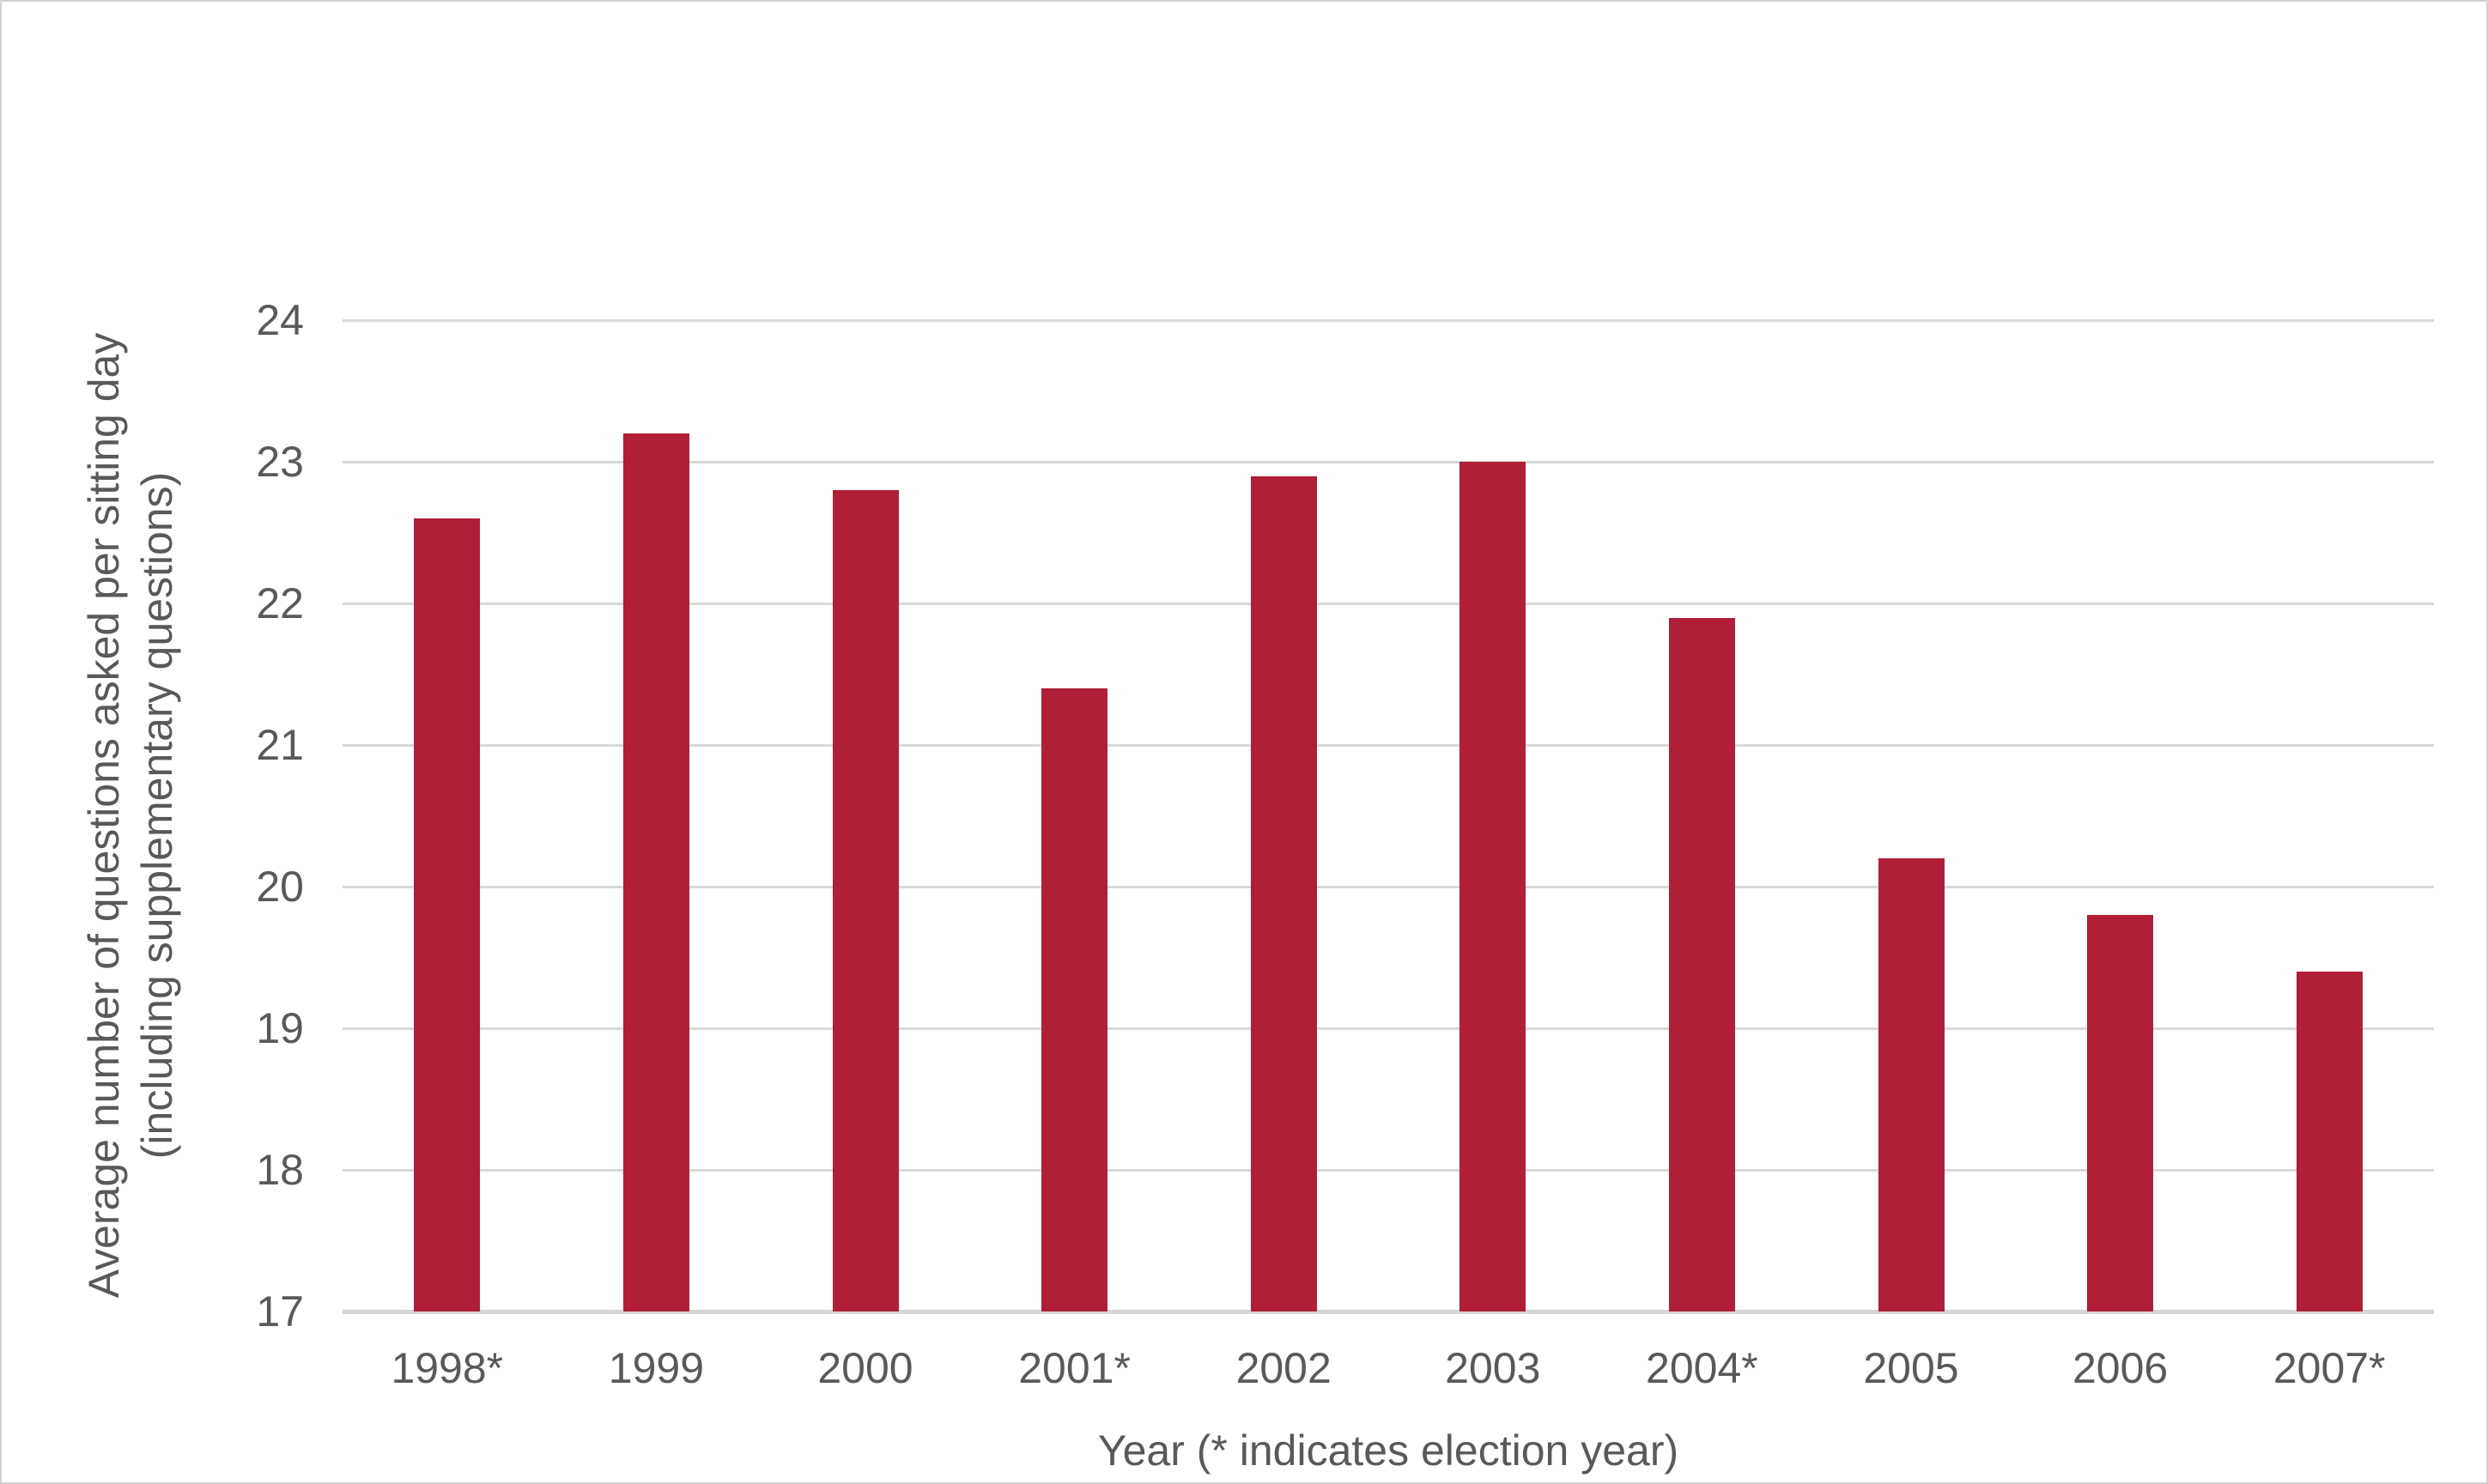  What do you see at coordinates (1493, 1368) in the screenshot?
I see `x-tick-label: 2003` at bounding box center [1493, 1368].